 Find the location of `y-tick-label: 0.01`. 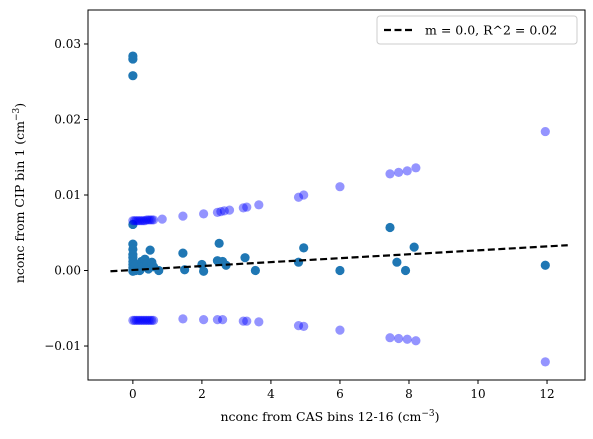

y-tick-label: 0.01 is located at coordinates (67, 195).